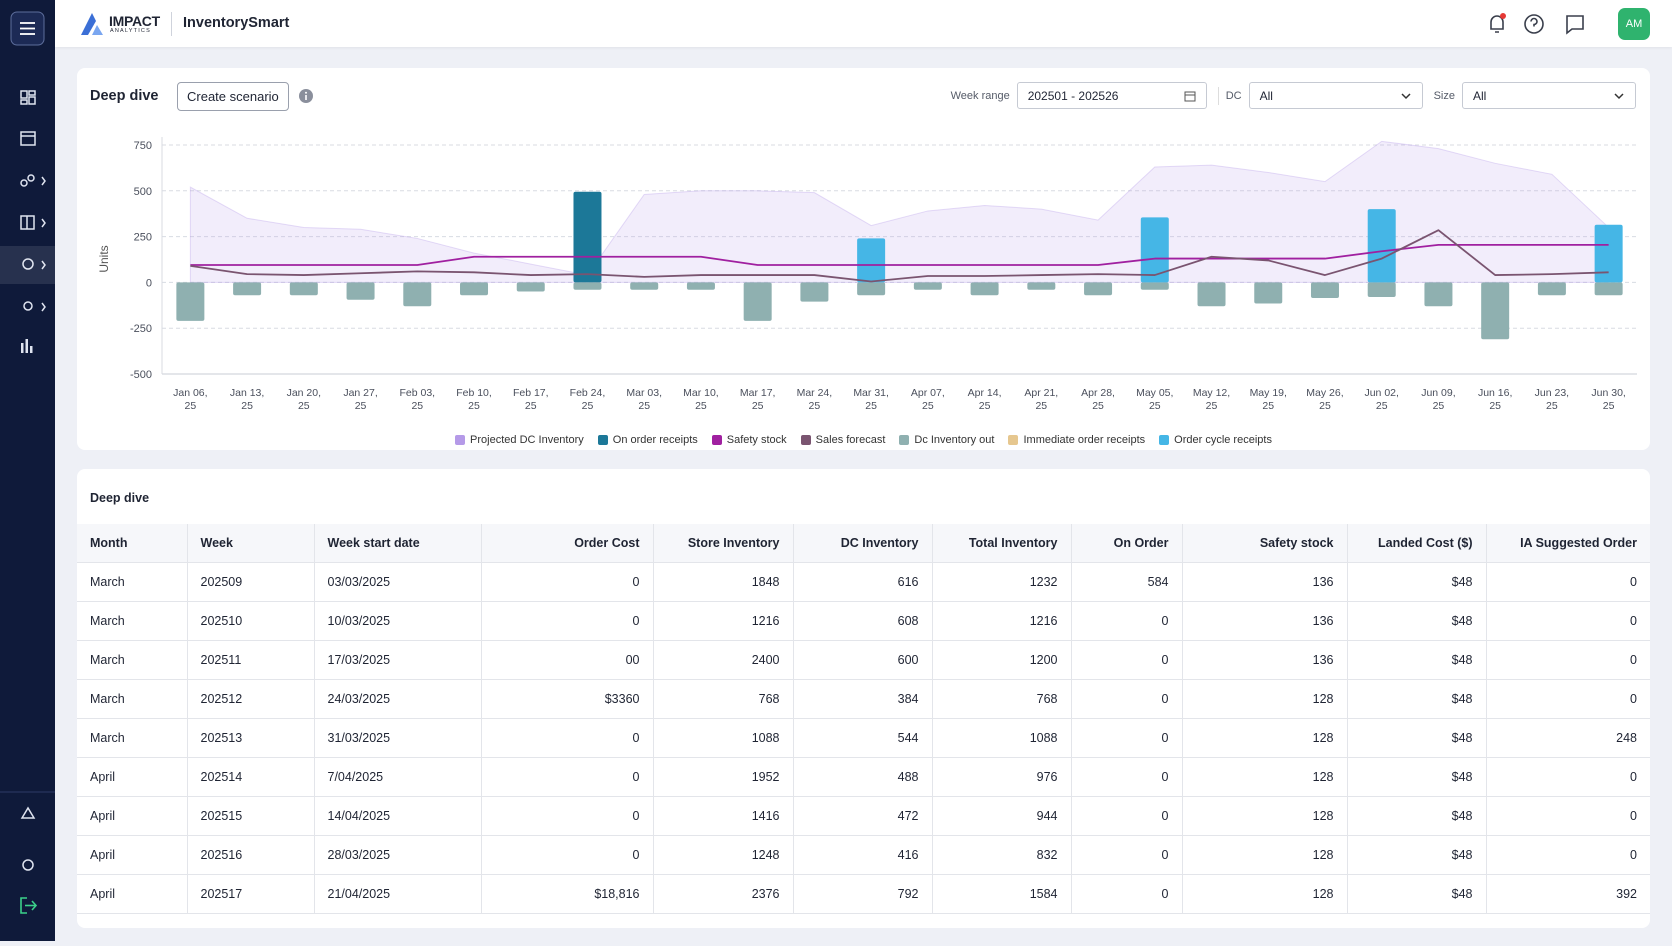 The height and width of the screenshot is (946, 1672). I want to click on create-scenario: Create scenario, so click(233, 96).